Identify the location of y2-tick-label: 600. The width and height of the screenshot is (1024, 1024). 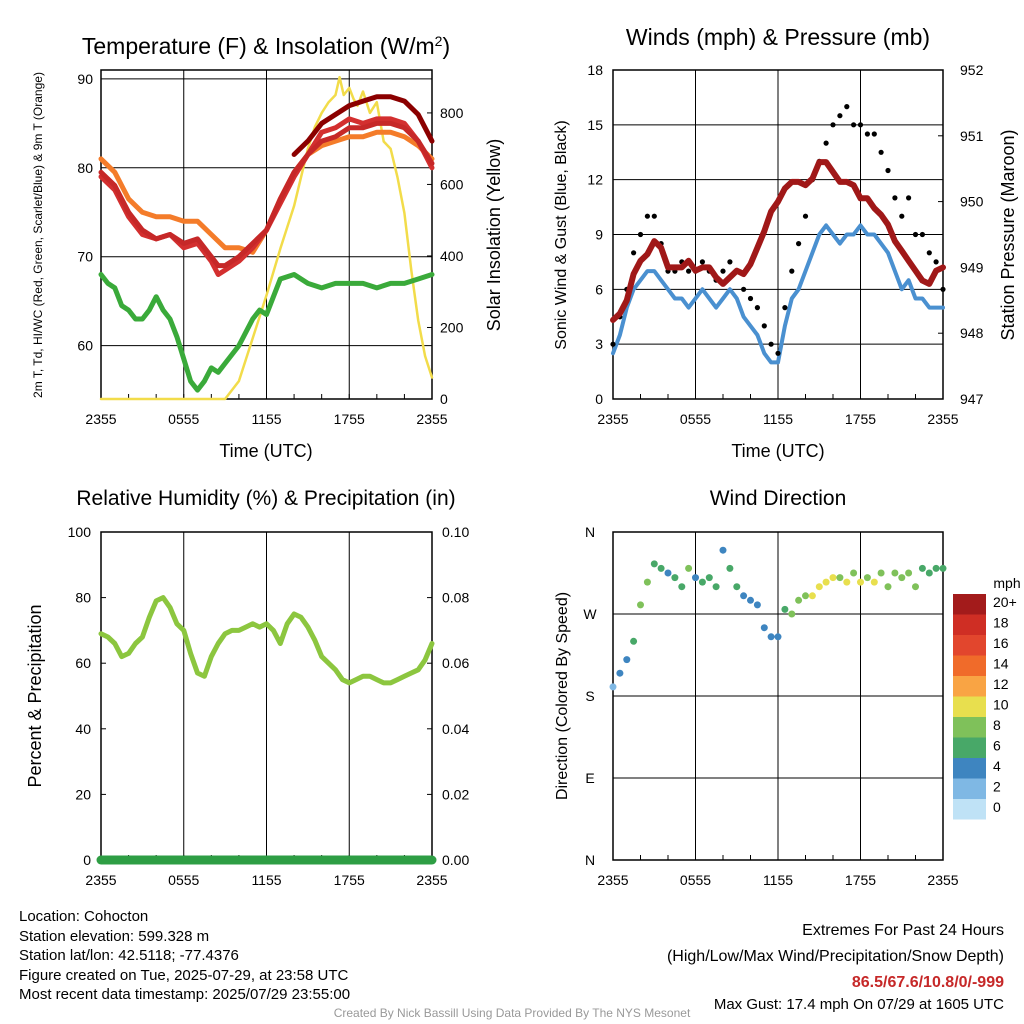
(452, 184).